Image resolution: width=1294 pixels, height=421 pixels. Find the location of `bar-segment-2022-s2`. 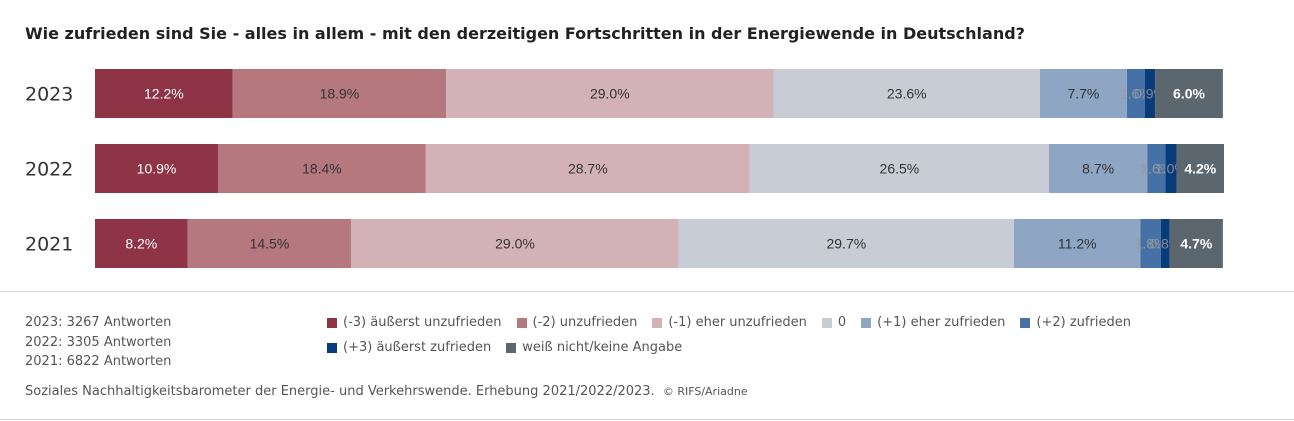

bar-segment-2022-s2 is located at coordinates (587, 168).